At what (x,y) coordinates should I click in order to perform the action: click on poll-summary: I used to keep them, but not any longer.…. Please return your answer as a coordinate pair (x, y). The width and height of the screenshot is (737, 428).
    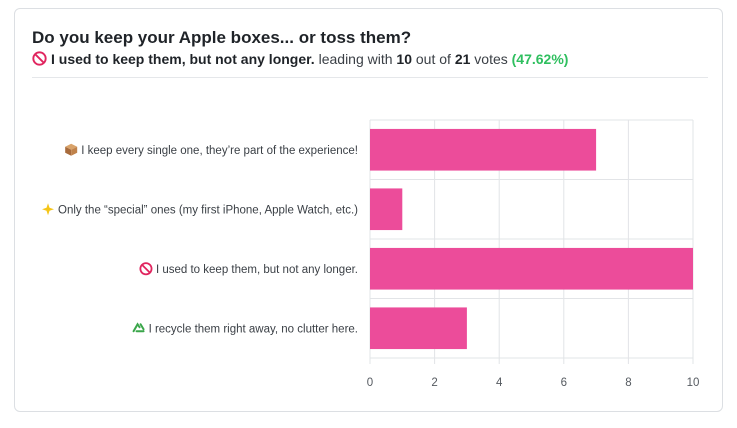
    Looking at the image, I should click on (300, 59).